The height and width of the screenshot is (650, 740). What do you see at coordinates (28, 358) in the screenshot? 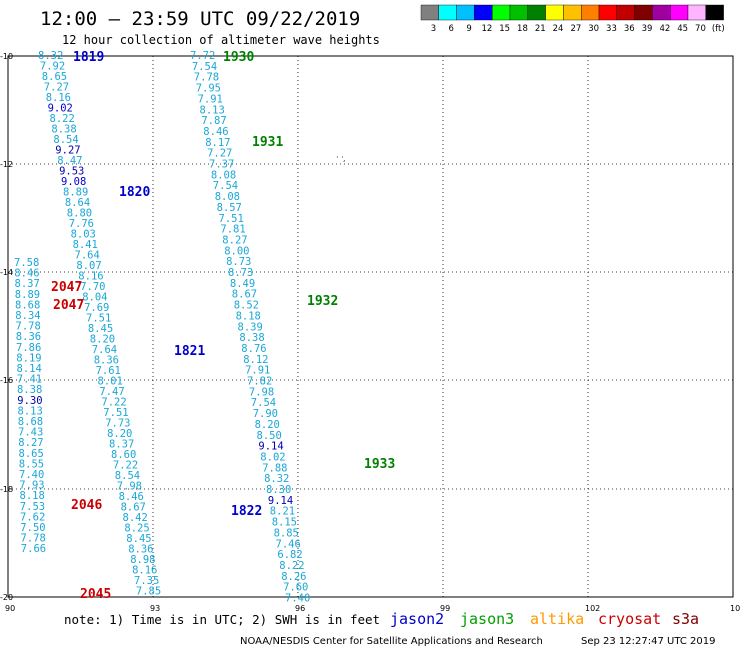
I see `wave-height-value: 8.19` at bounding box center [28, 358].